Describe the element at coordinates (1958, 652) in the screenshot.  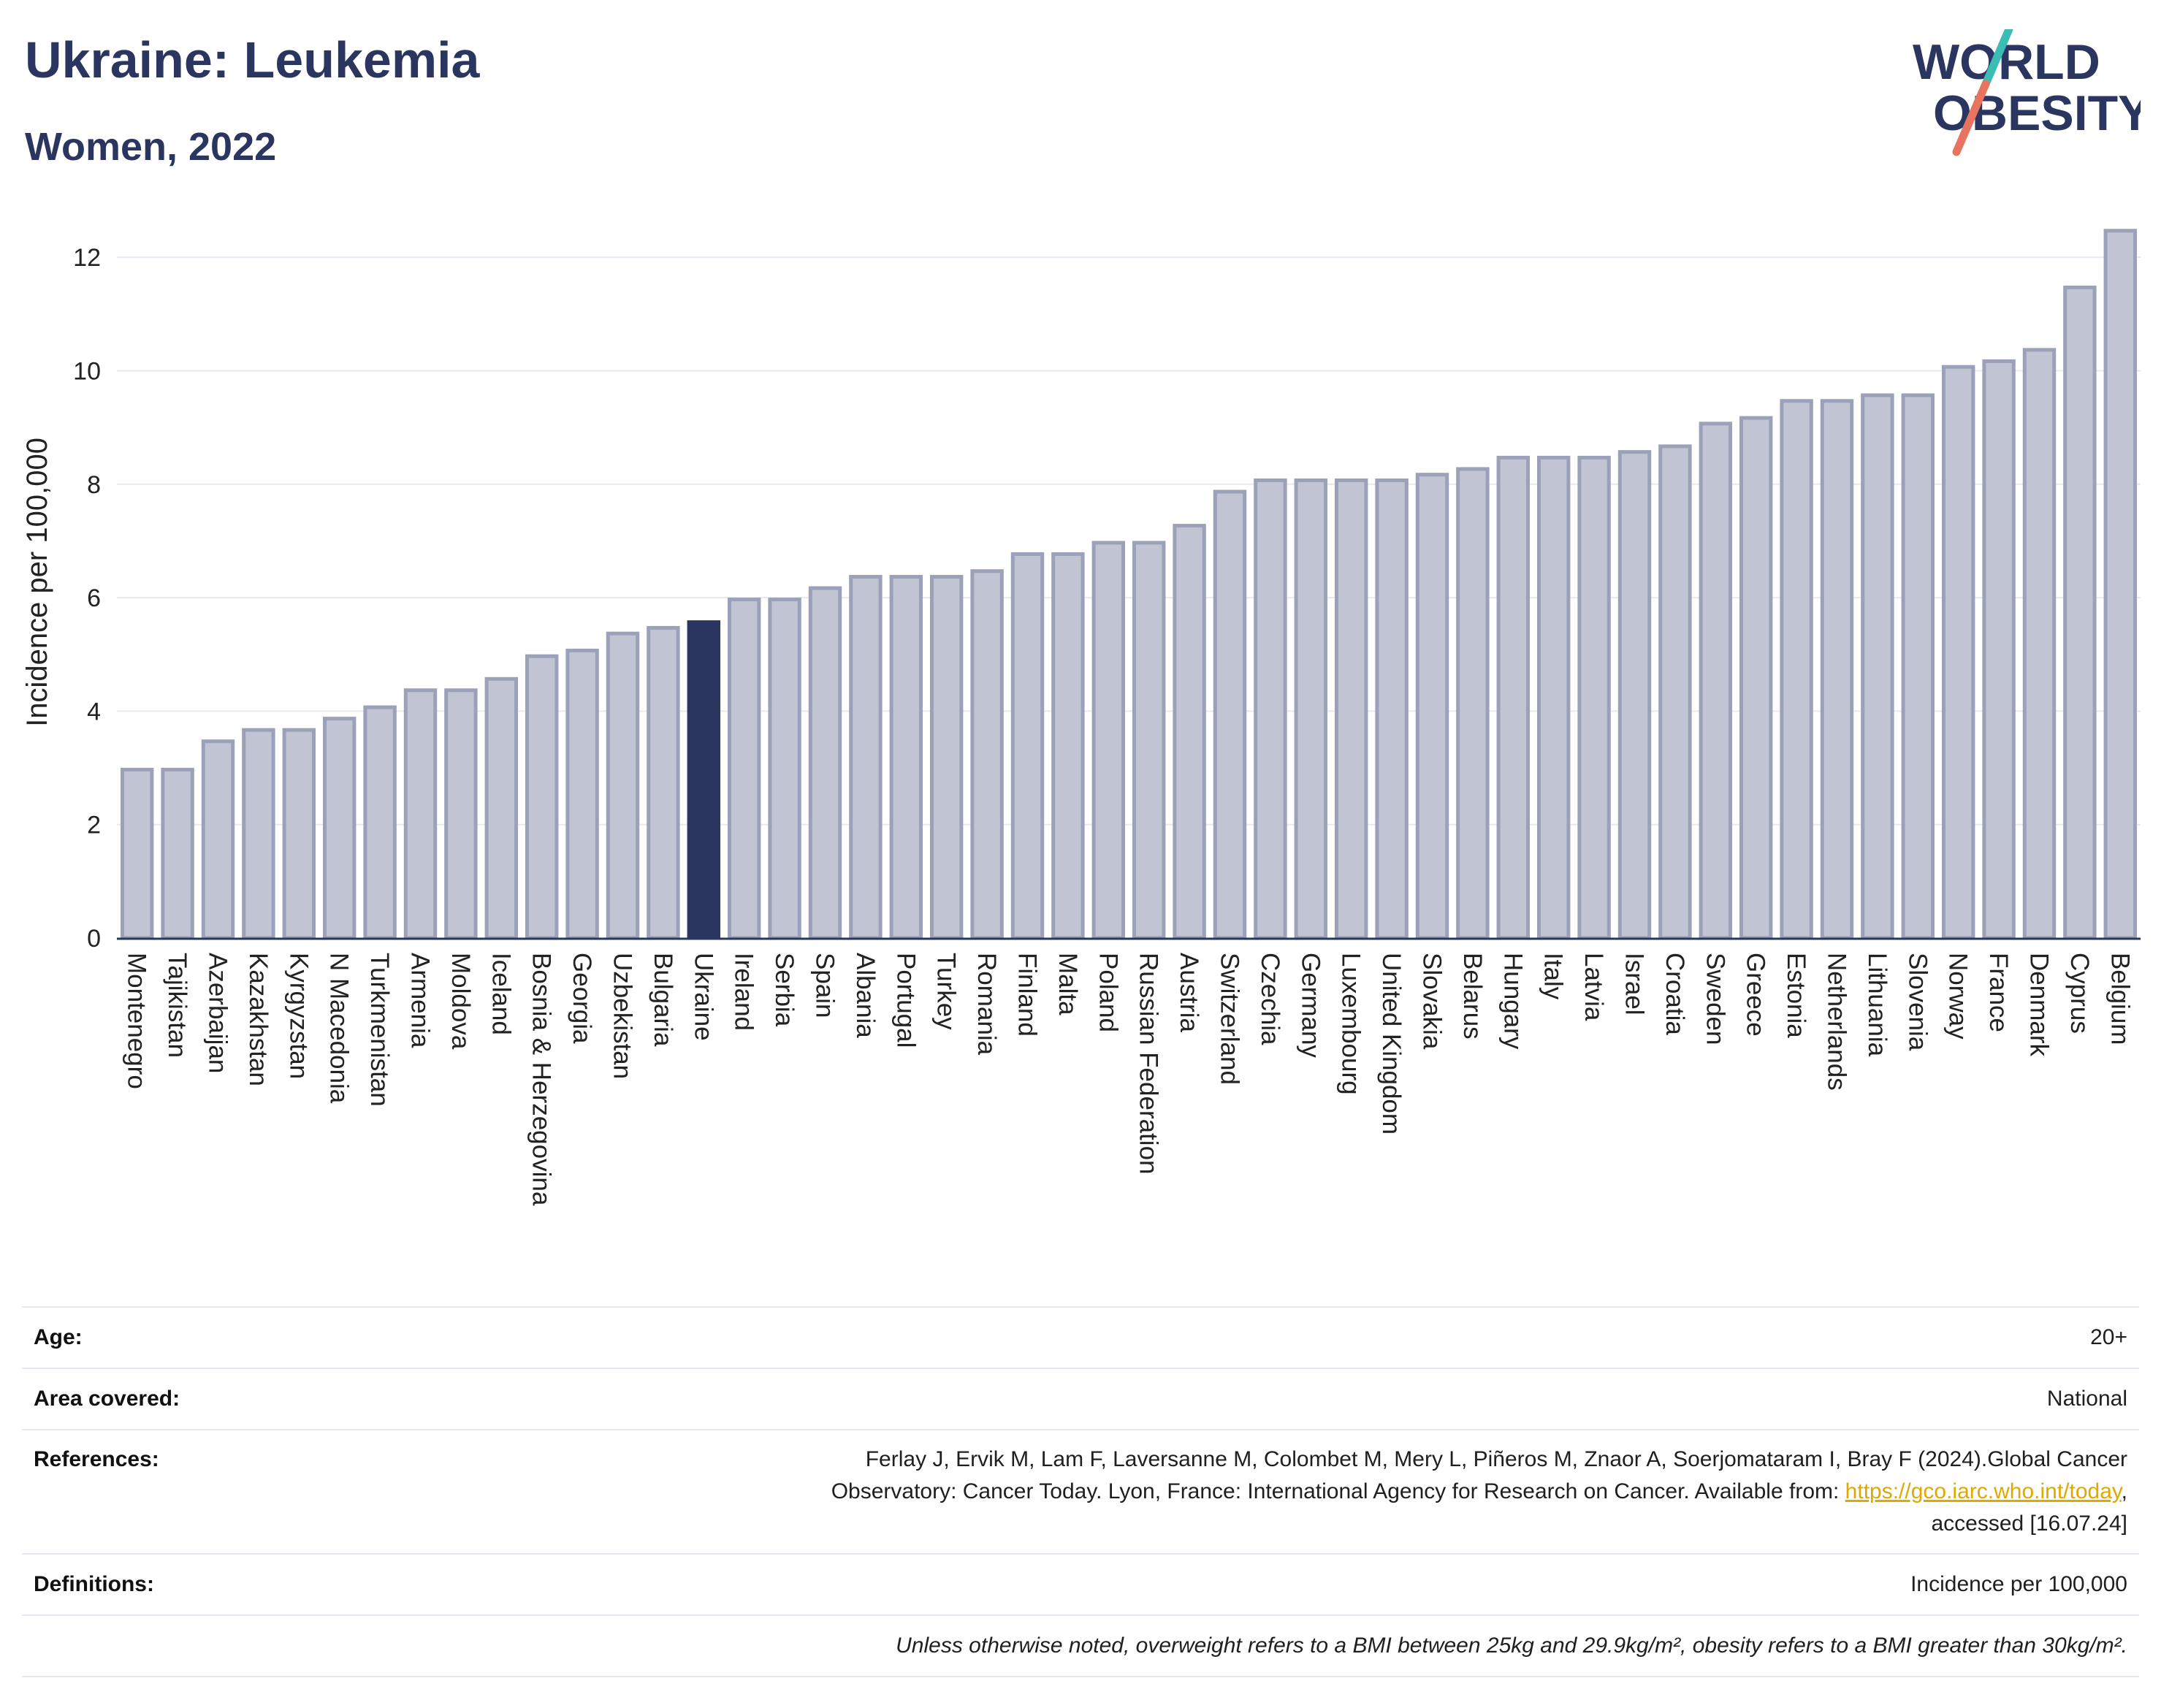
I see `bar-norway` at that location.